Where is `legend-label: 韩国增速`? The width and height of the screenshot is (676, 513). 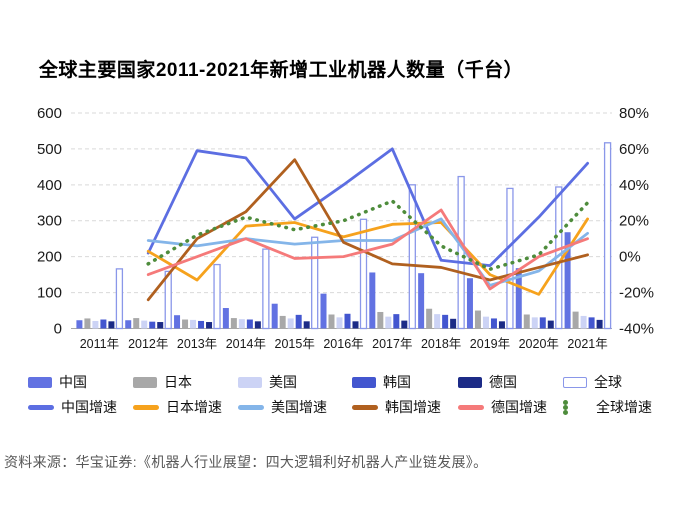
legend-label: 韩国增速 is located at coordinates (413, 407).